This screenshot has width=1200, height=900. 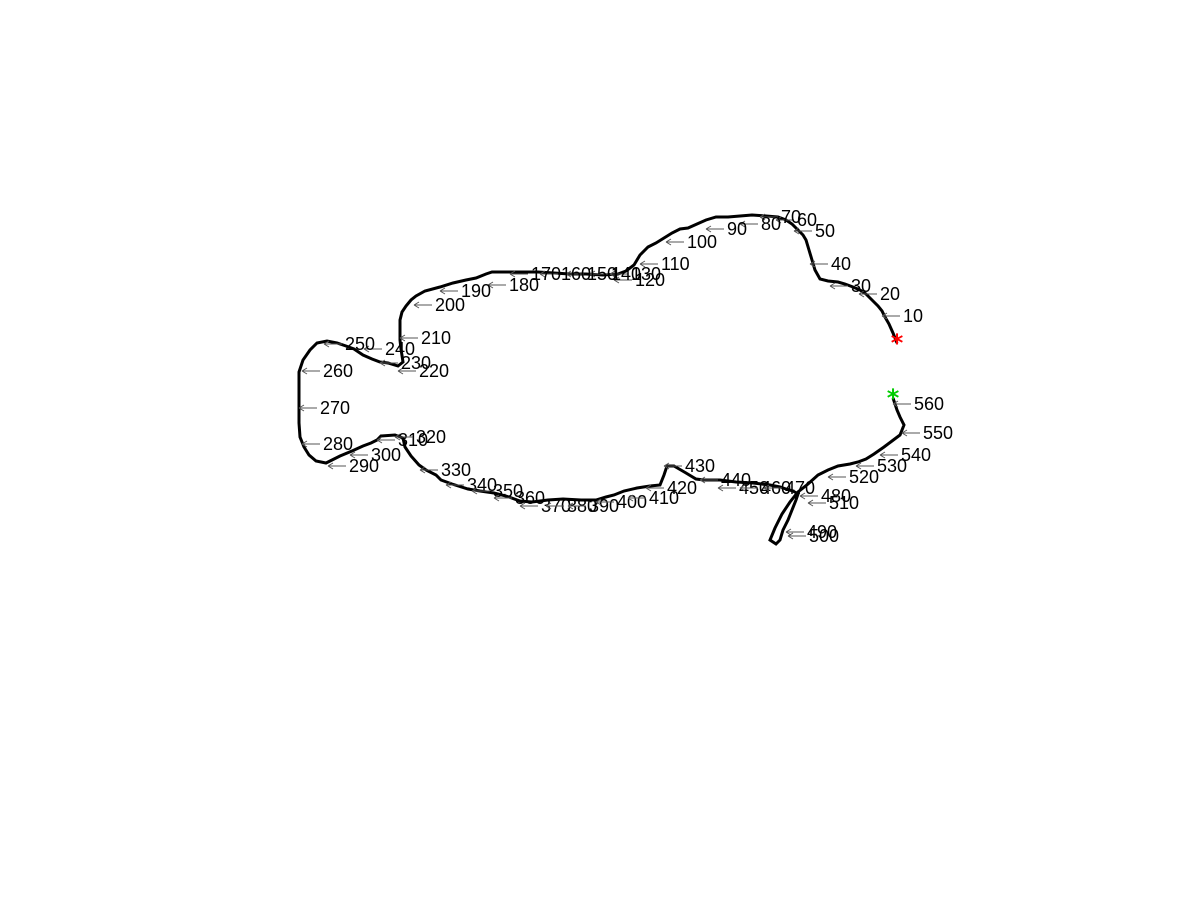 What do you see at coordinates (682, 488) in the screenshot?
I see `label-text: 420` at bounding box center [682, 488].